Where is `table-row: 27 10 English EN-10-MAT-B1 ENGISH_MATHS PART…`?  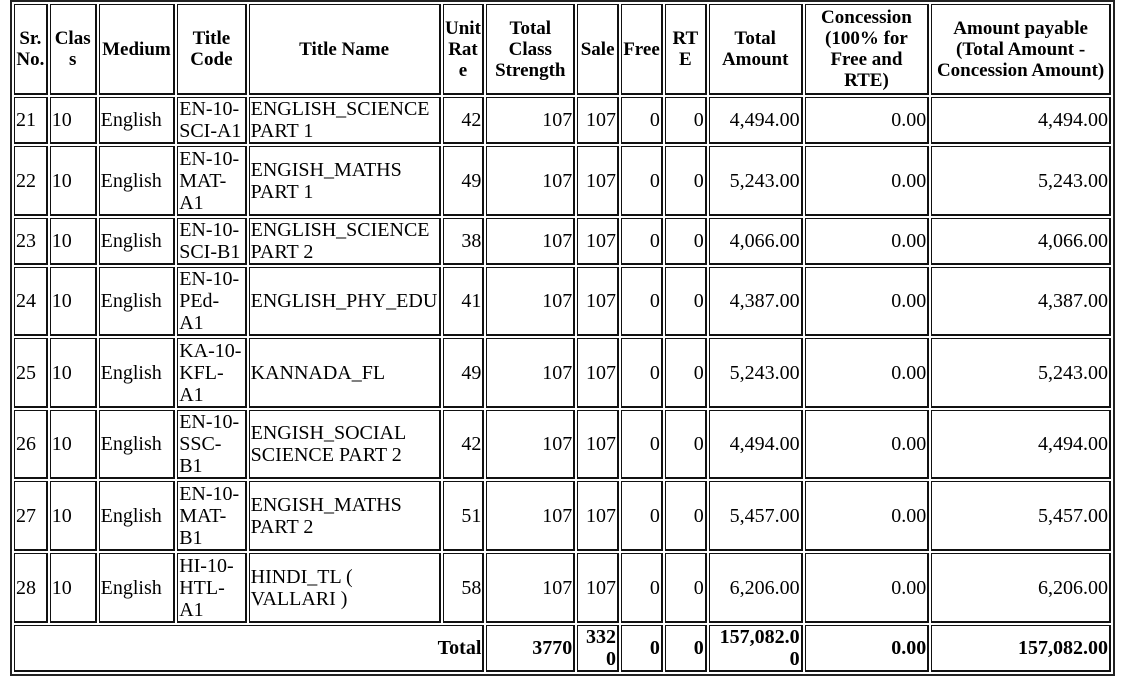 table-row: 27 10 English EN-10-MAT-B1 ENGISH_MATHS PART… is located at coordinates (562, 516).